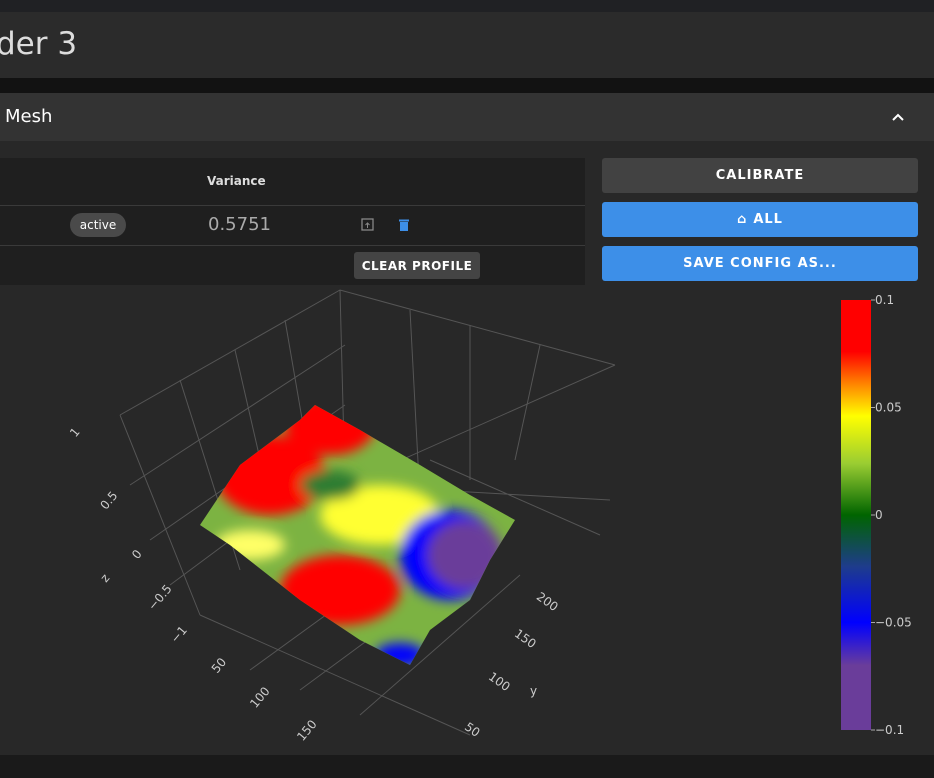  I want to click on status-chip: active, so click(98, 225).